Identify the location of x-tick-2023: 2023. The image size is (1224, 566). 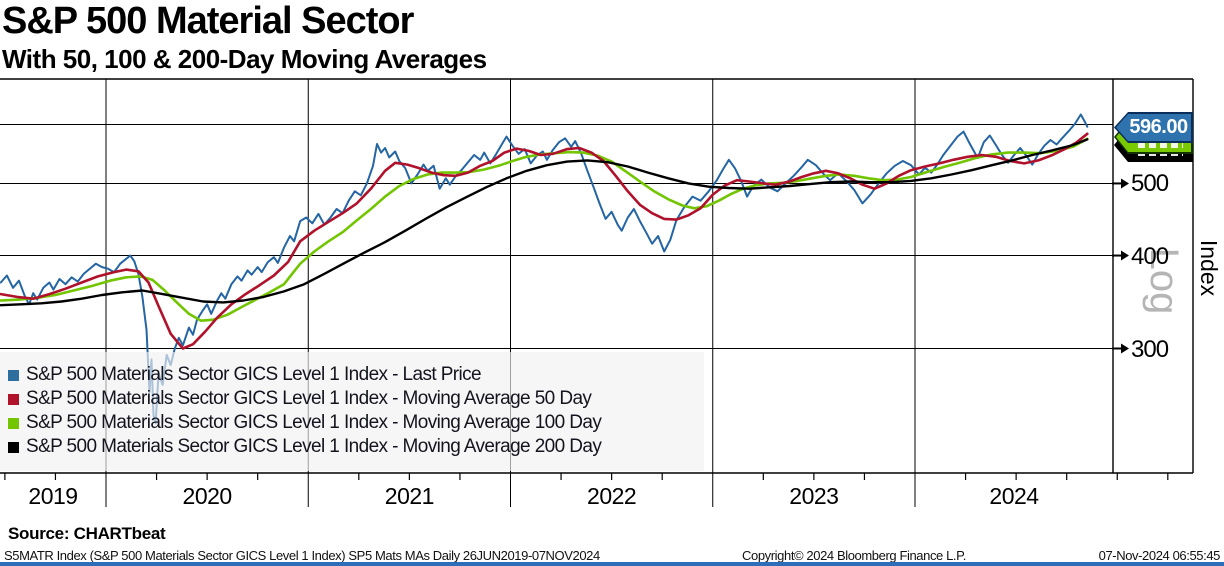
(814, 496).